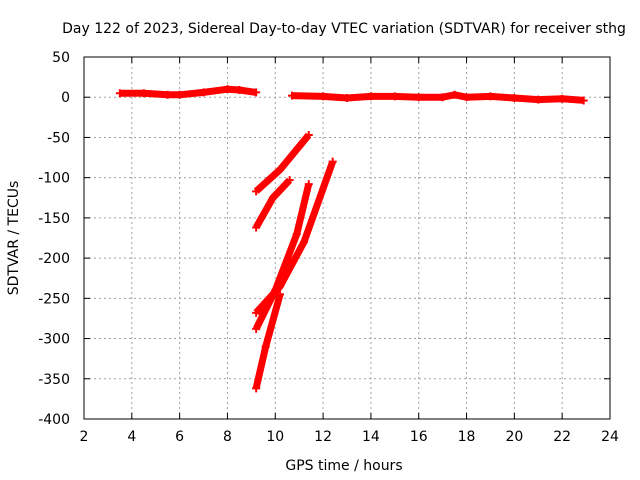 The width and height of the screenshot is (640, 480). I want to click on x-tick-label: 24, so click(610, 437).